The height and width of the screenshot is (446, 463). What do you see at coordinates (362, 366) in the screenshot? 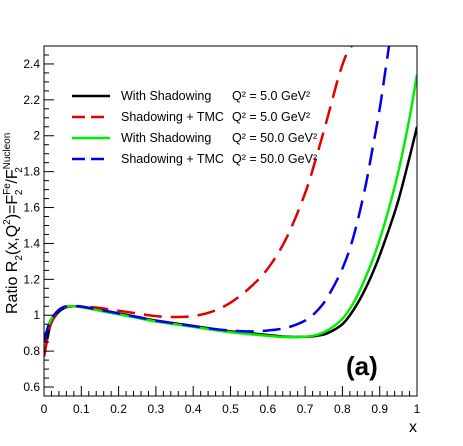
I see `panel-label: (a)` at bounding box center [362, 366].